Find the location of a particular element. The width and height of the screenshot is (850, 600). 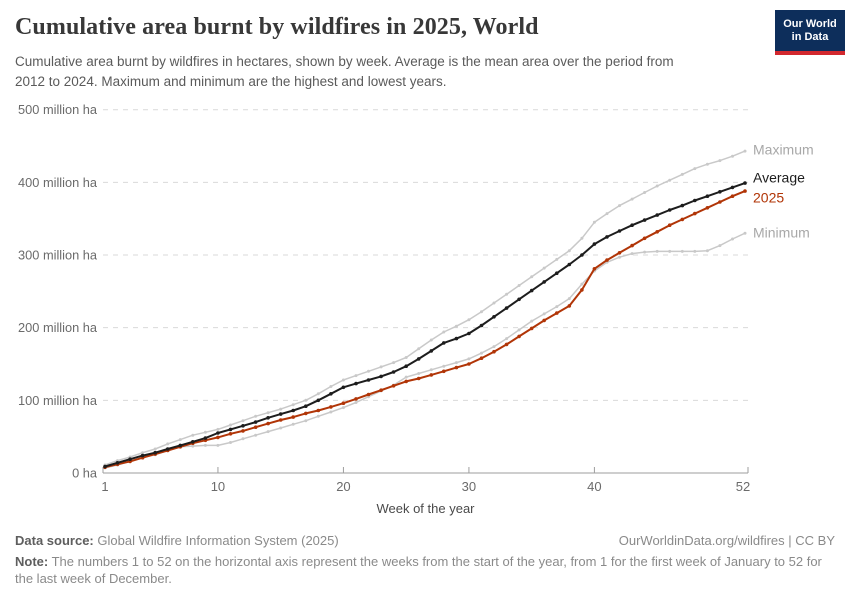

data-point-2025-w40 is located at coordinates (594, 269).